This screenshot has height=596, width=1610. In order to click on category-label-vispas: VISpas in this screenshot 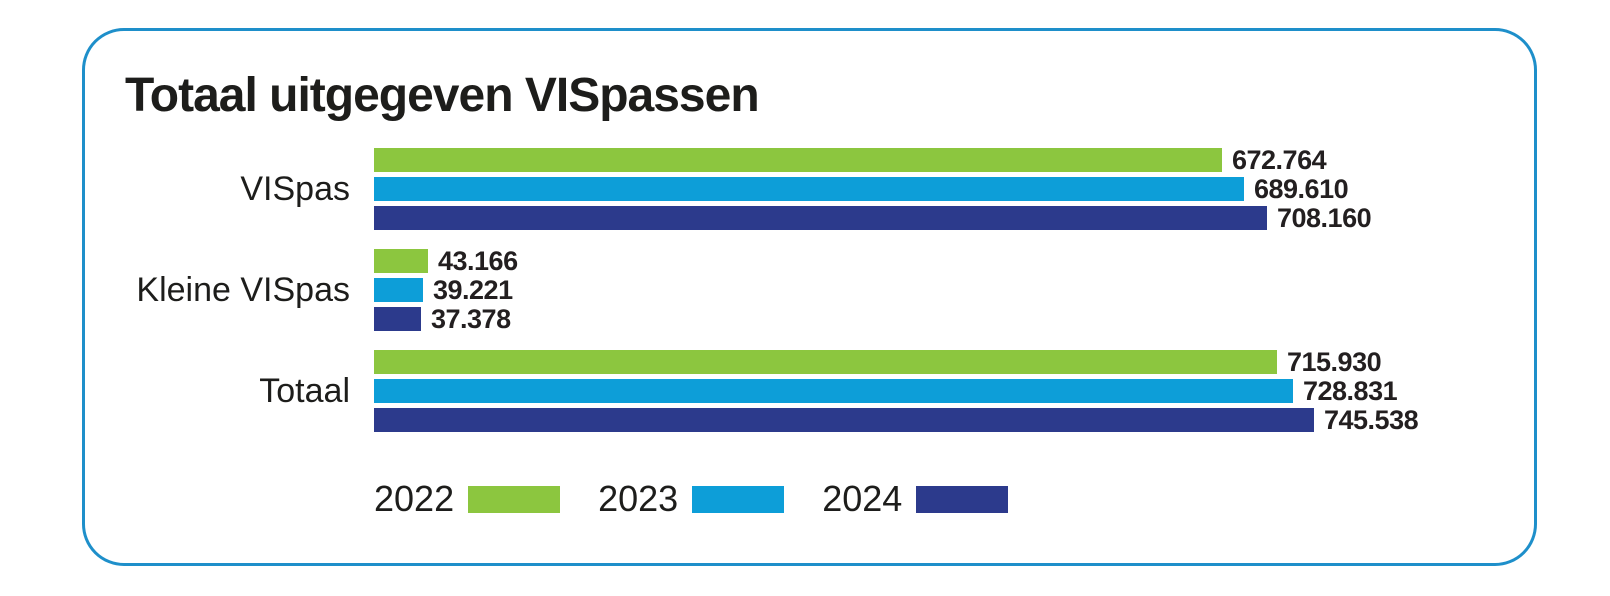, I will do `click(295, 189)`.